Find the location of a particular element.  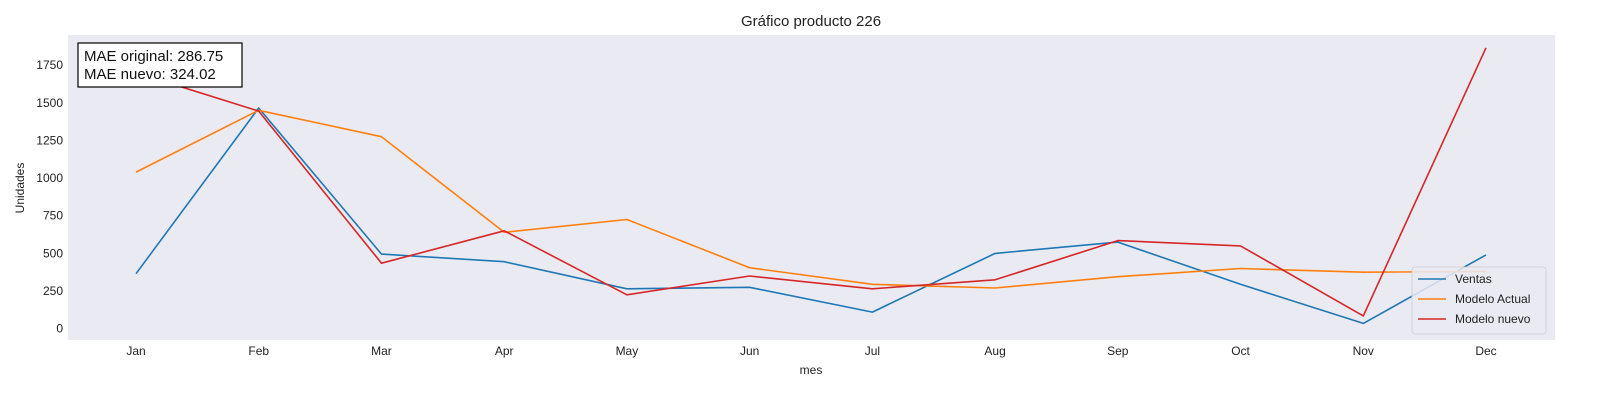

x-tick-label: Feb is located at coordinates (258, 351).